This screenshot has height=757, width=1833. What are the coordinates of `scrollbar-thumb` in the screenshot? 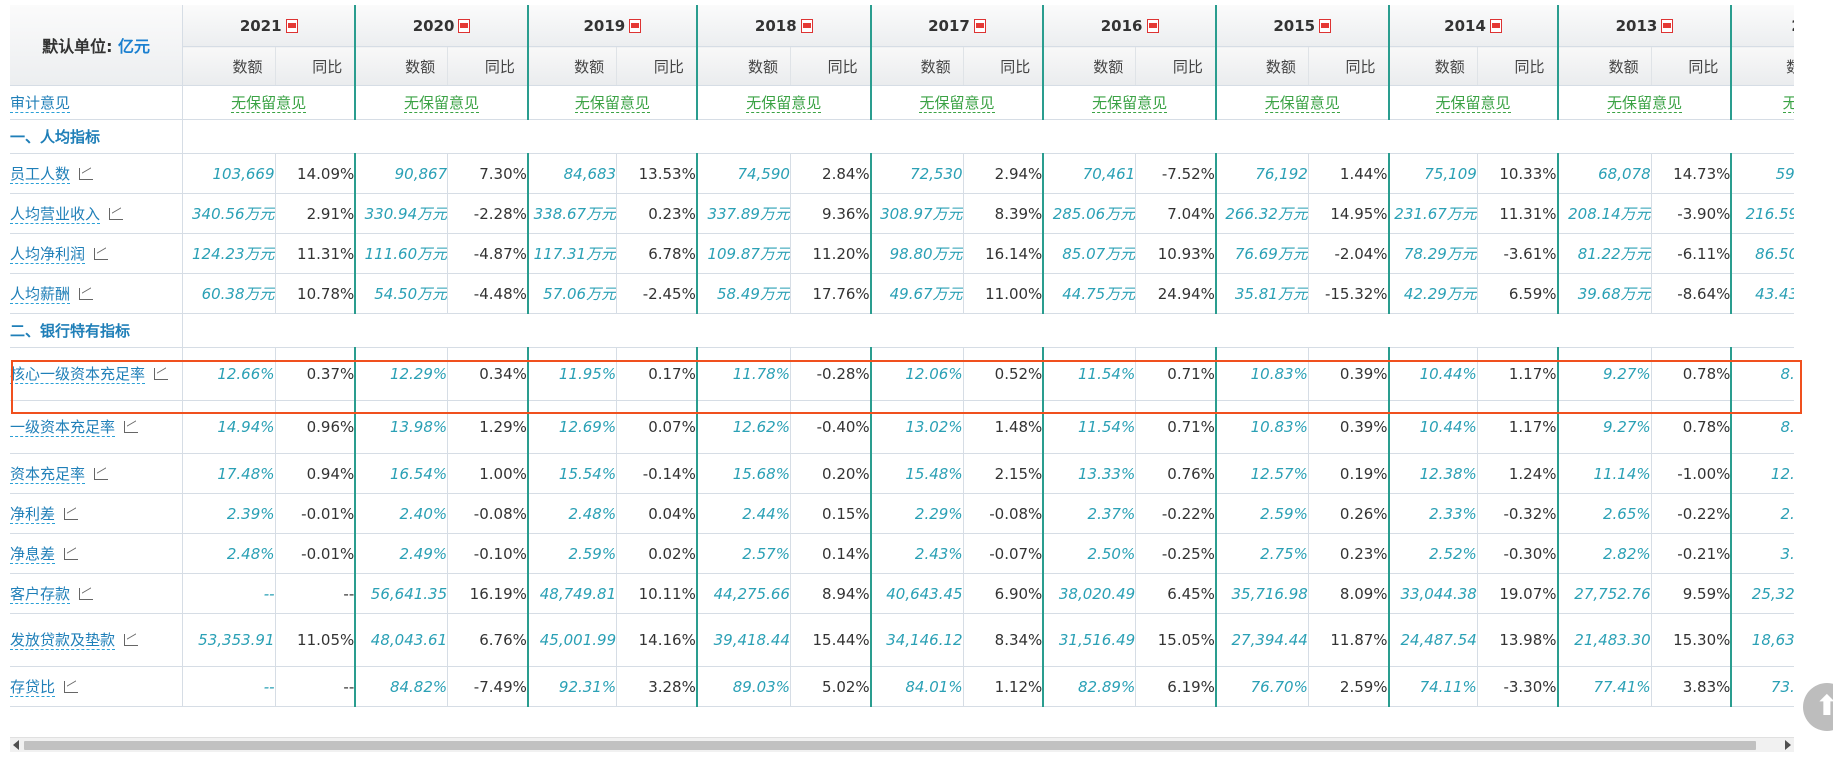 It's located at (890, 745).